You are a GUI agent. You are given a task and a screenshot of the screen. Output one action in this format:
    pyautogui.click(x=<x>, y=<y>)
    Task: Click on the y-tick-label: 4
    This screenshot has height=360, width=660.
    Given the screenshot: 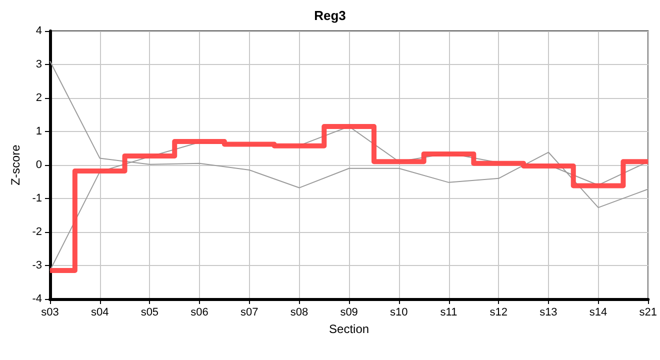 What is the action you would take?
    pyautogui.click(x=39, y=31)
    